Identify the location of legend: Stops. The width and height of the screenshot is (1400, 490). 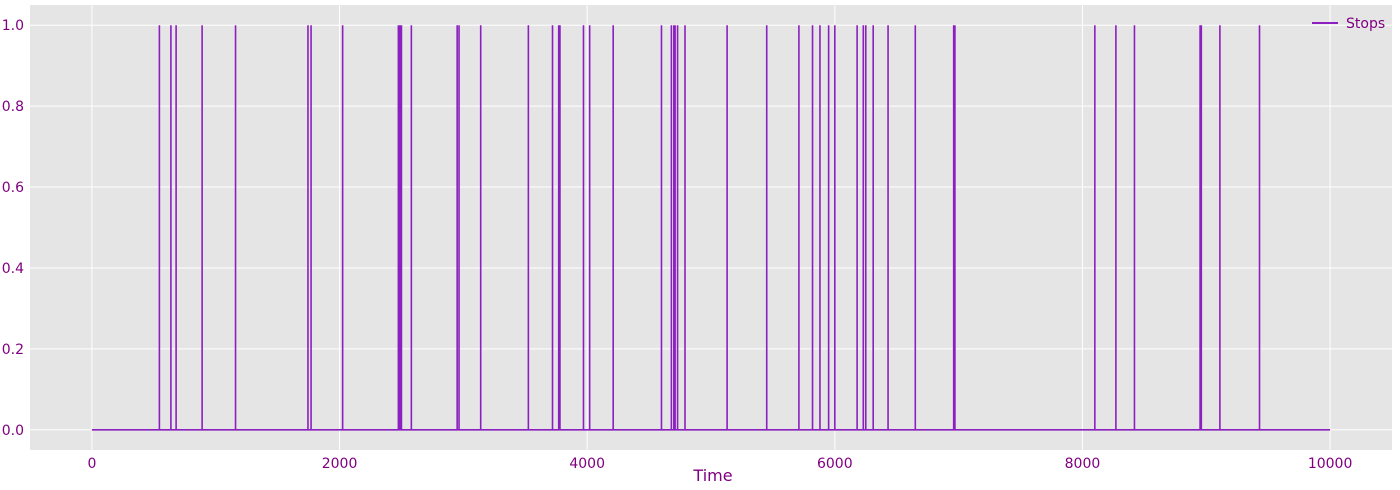
(1348, 24).